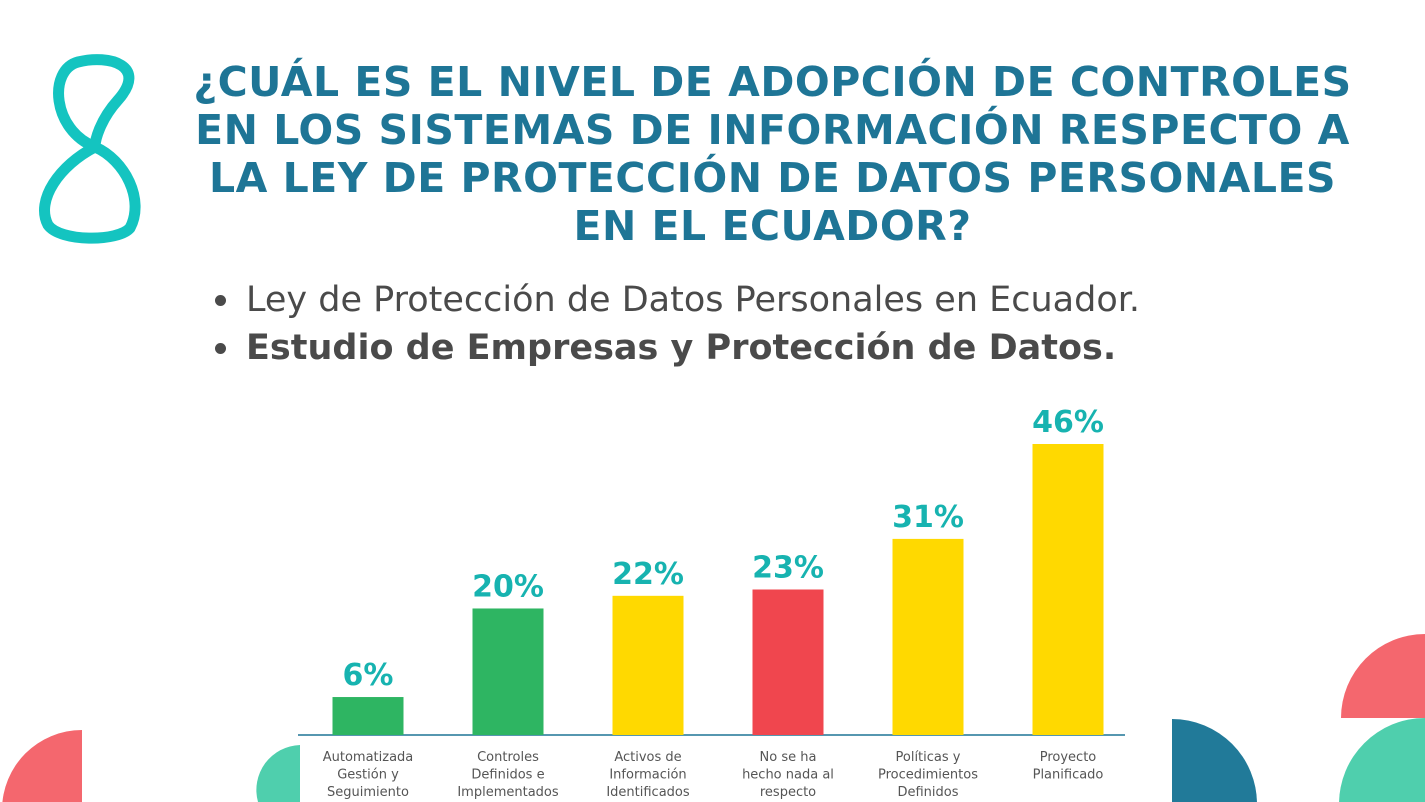 The width and height of the screenshot is (1425, 802). I want to click on teal-quarter-circle-bottom-left, so click(278, 773).